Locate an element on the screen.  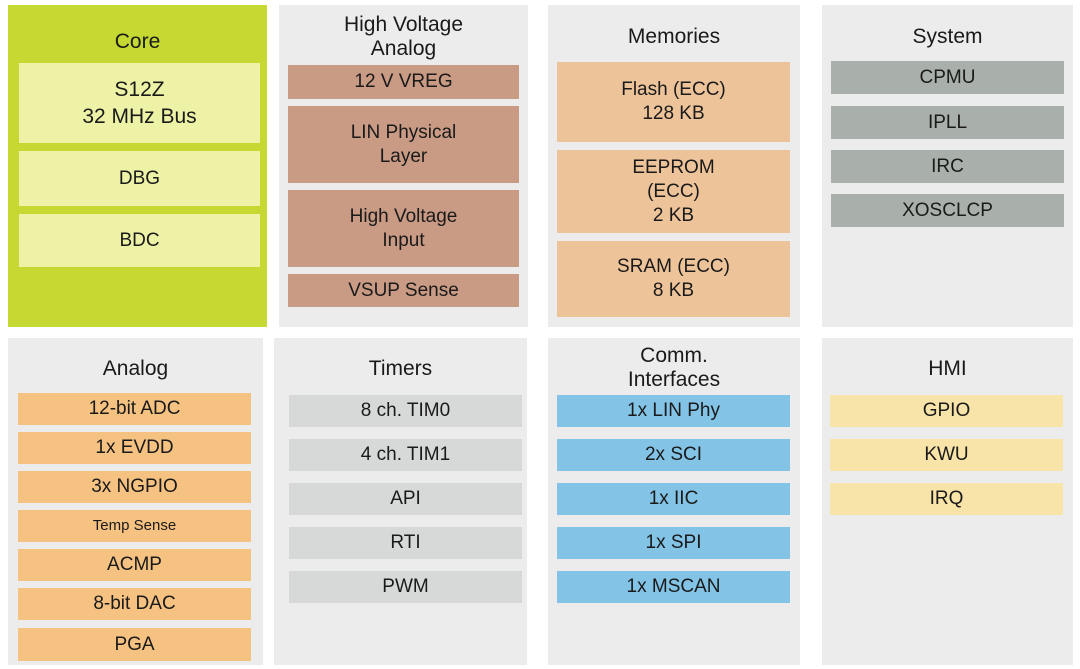
hv-box-lin-physical-layer: LIN Physical Layer is located at coordinates (403, 144).